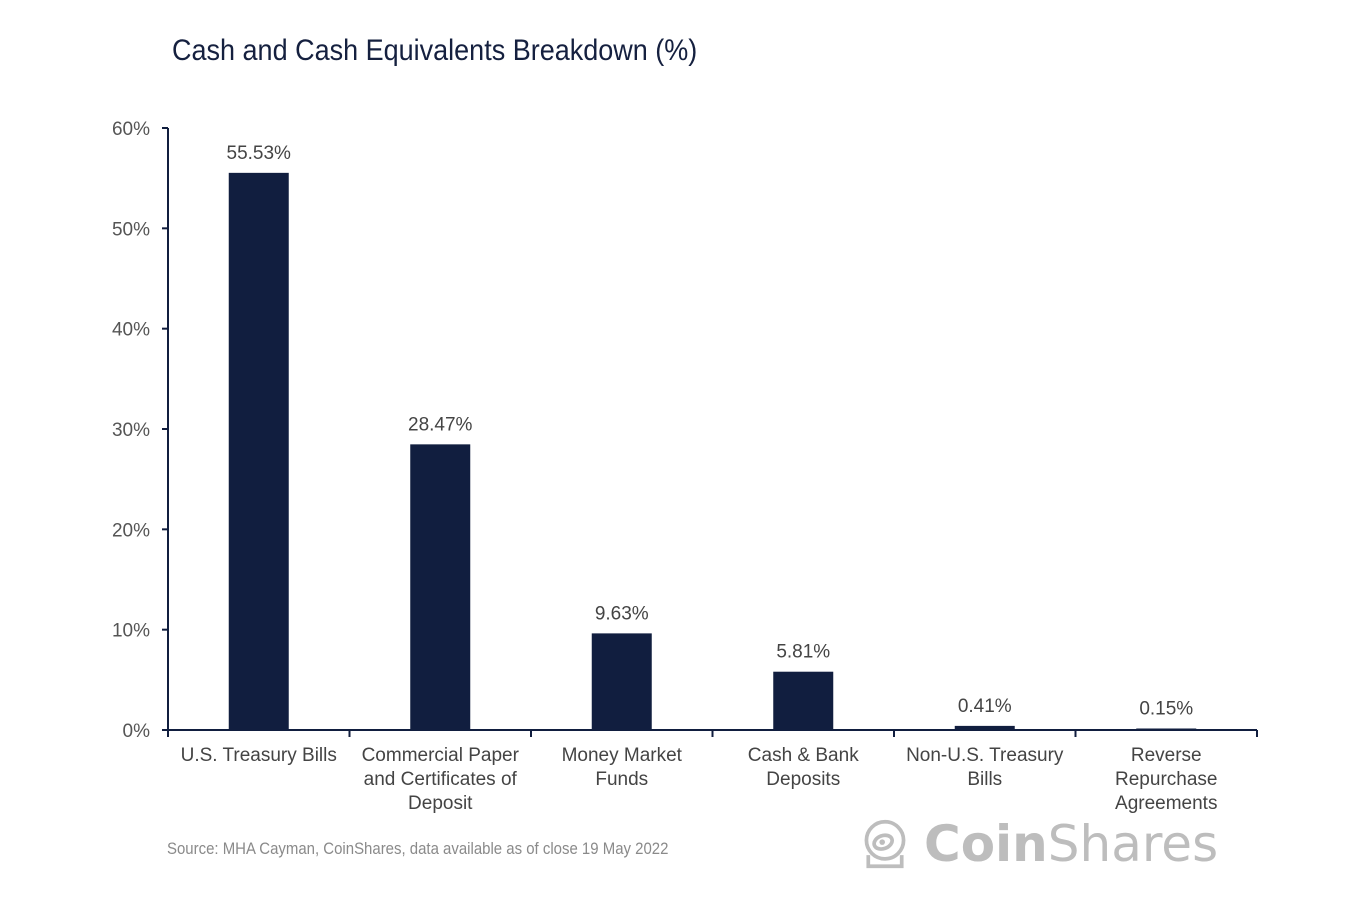 Image resolution: width=1360 pixels, height=908 pixels. Describe the element at coordinates (441, 779) in the screenshot. I see `x-tick-label: and Certificates of` at that location.